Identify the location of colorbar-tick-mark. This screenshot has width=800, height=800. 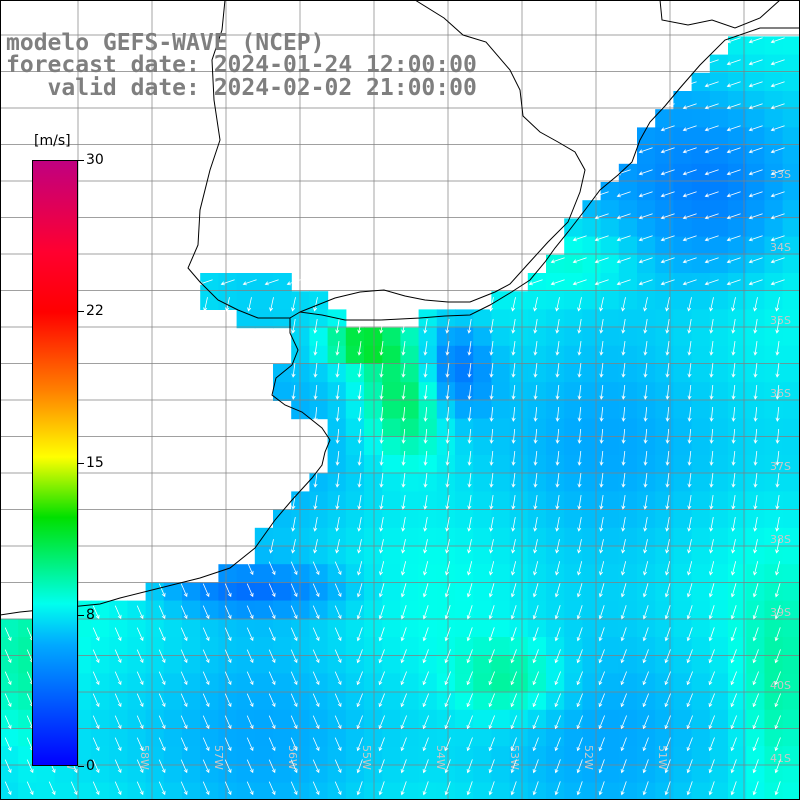
(81, 160).